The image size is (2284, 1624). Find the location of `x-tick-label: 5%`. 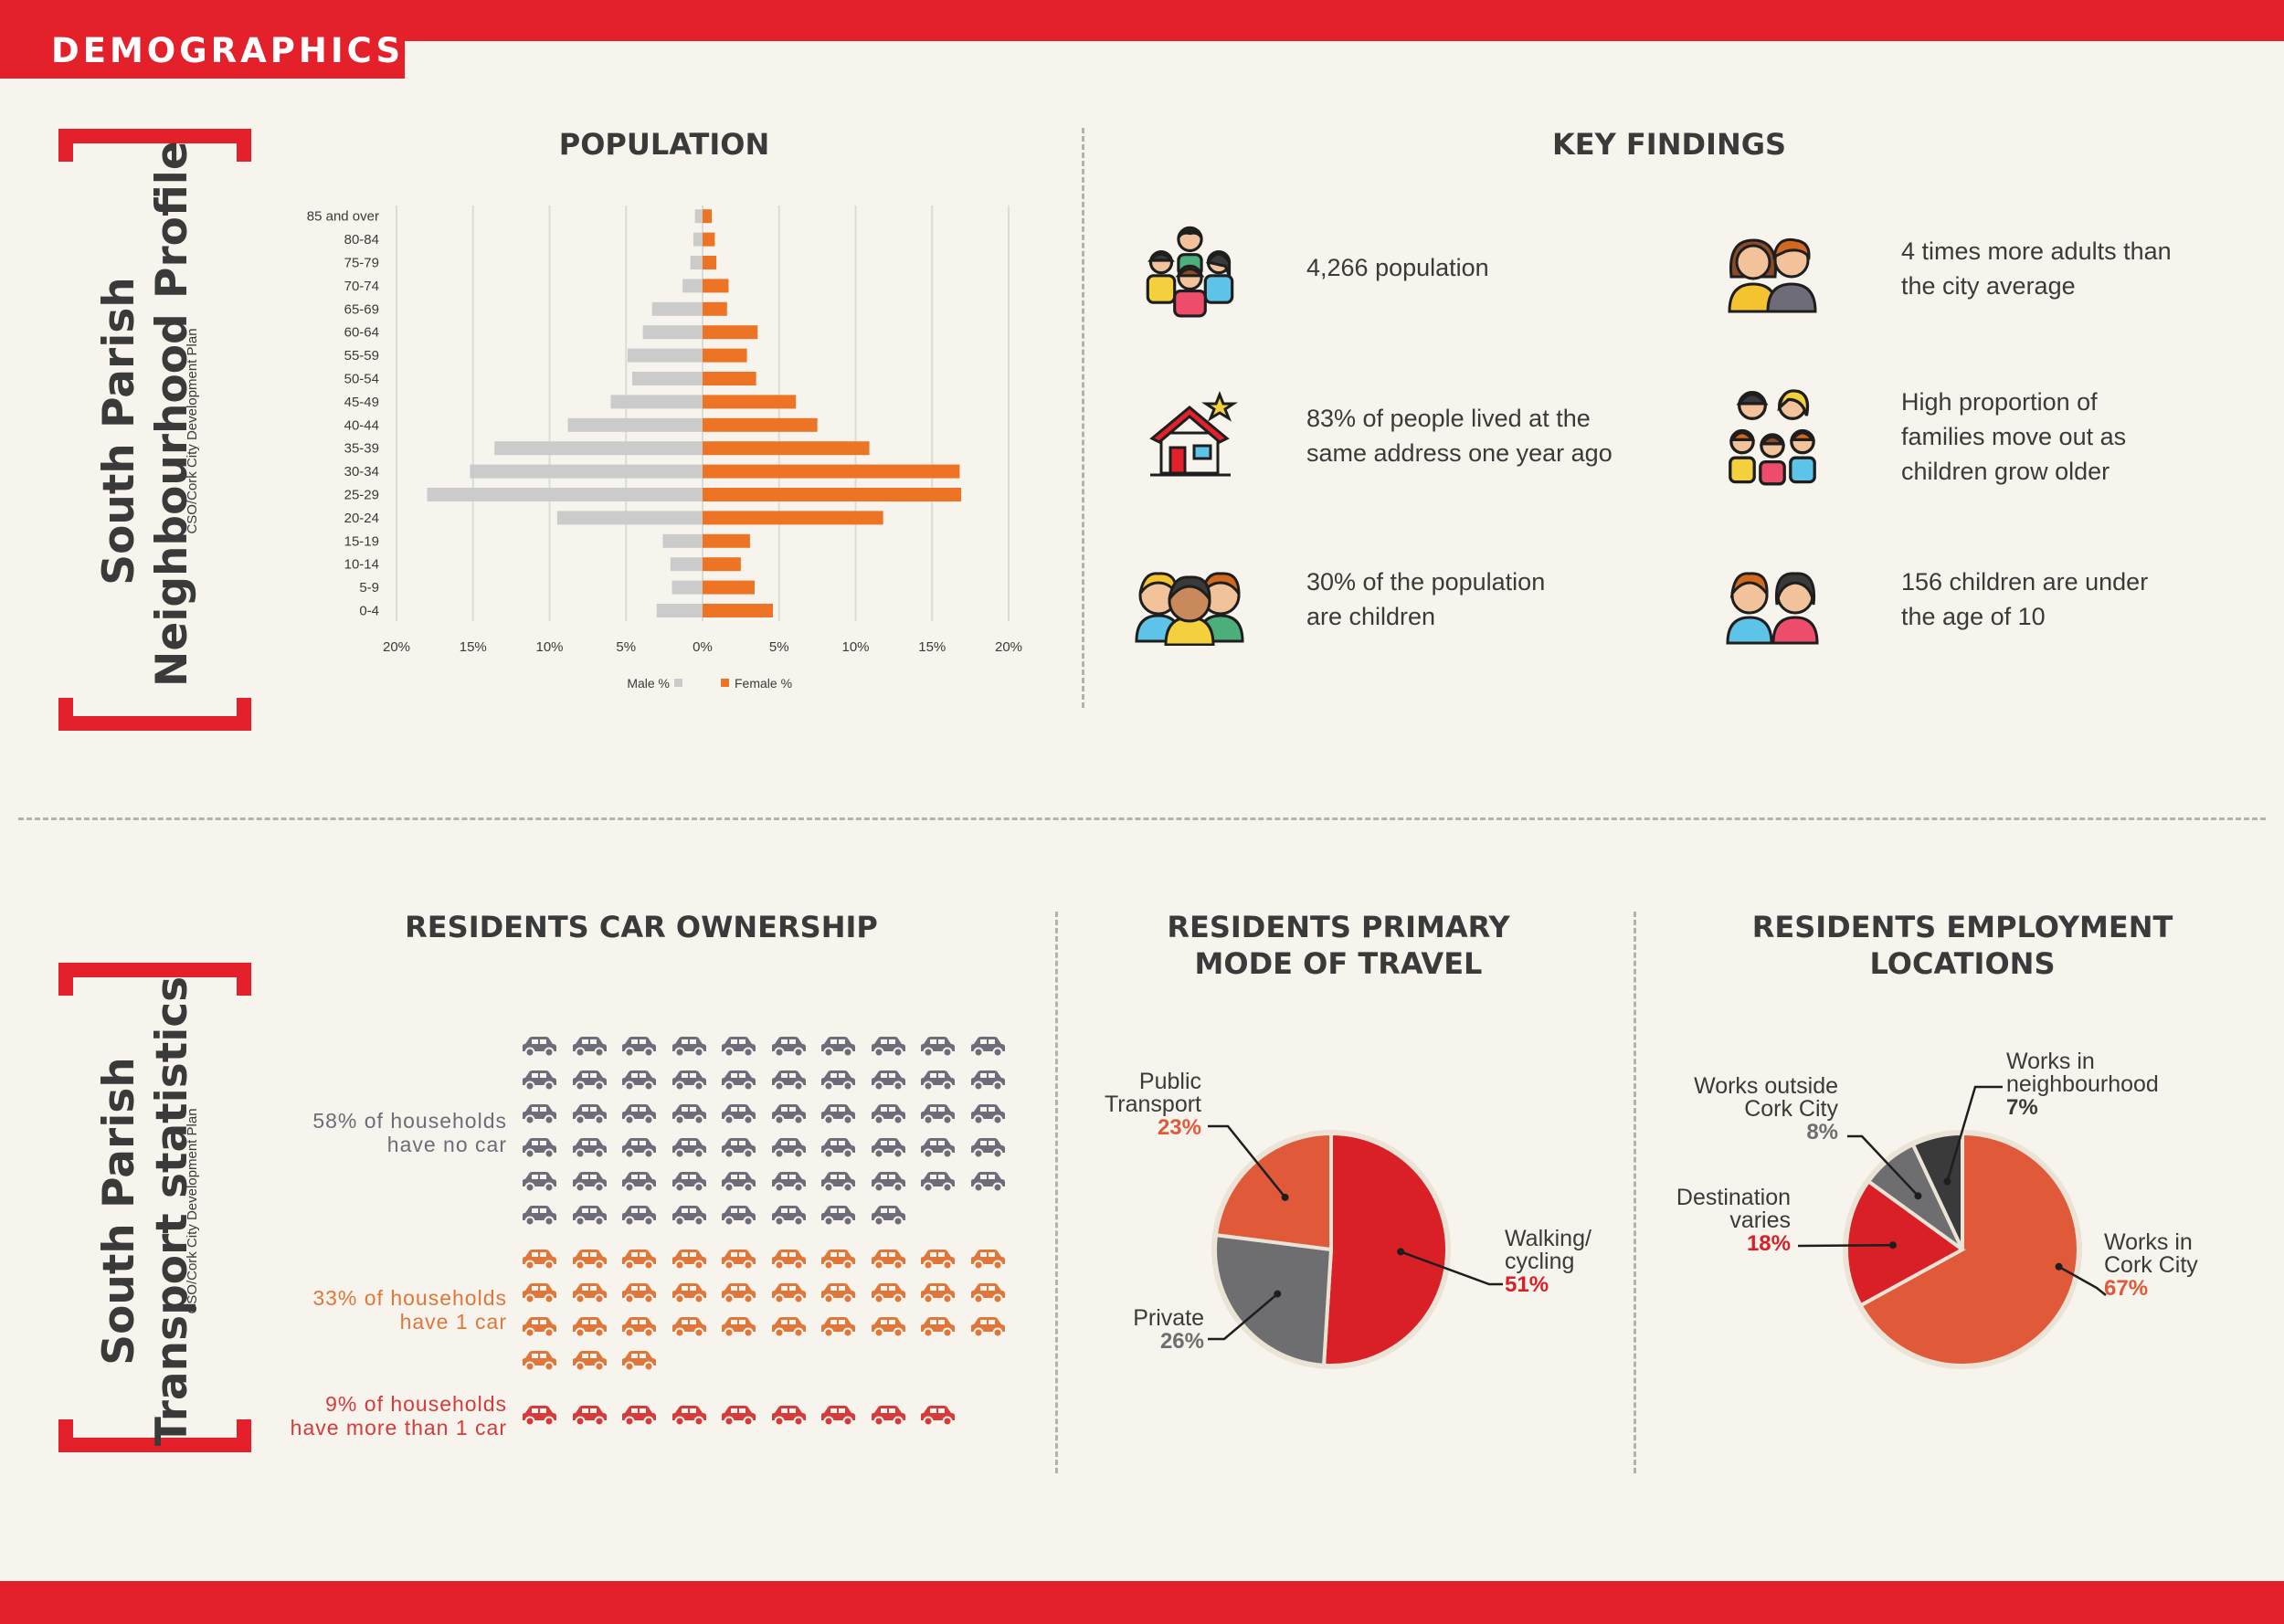

x-tick-label: 5% is located at coordinates (779, 647).